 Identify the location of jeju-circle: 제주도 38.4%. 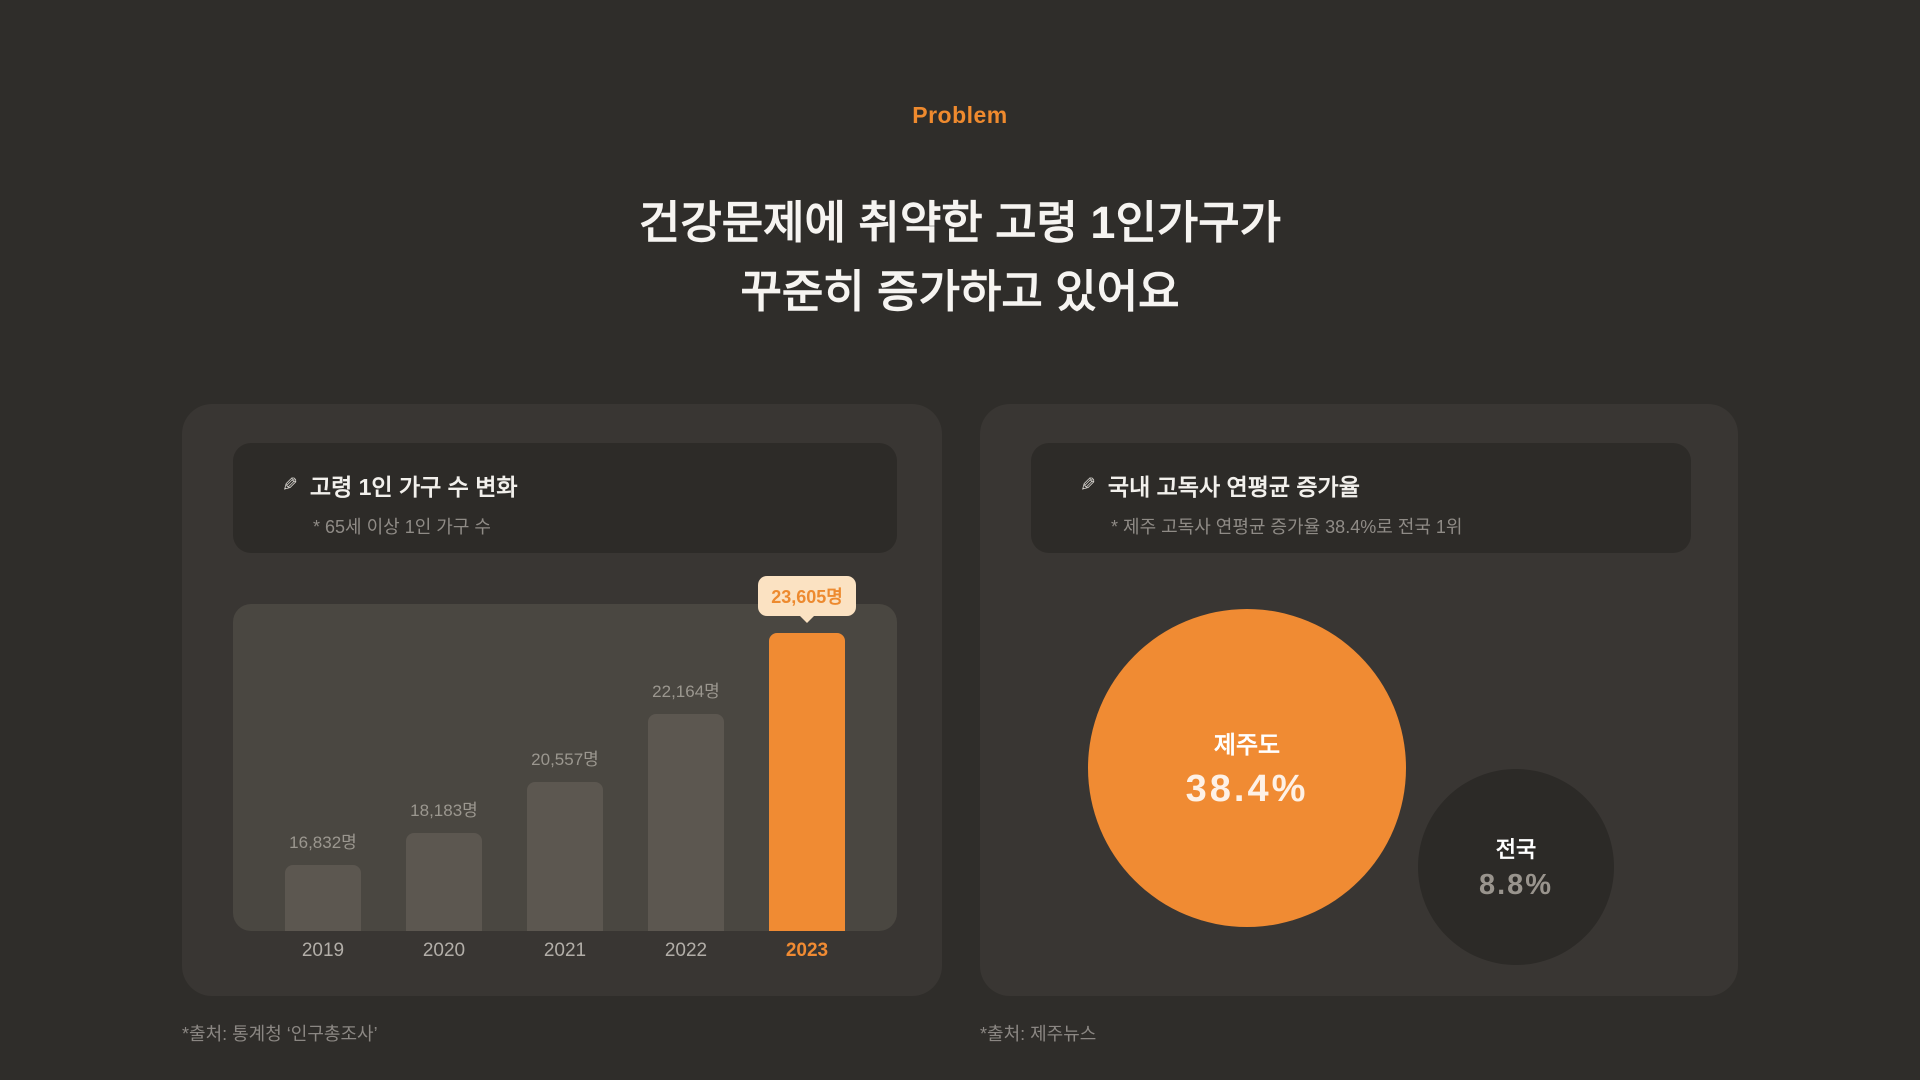
(1247, 768).